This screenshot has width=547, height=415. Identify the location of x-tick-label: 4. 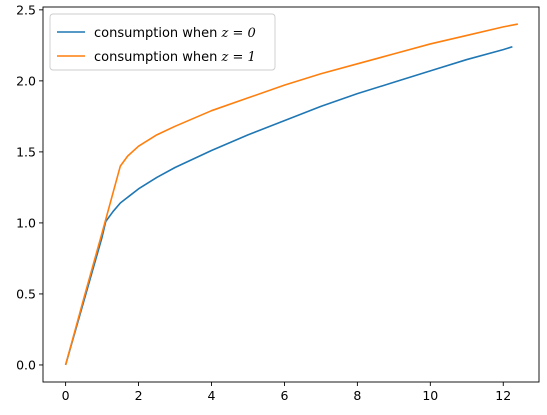
(212, 395).